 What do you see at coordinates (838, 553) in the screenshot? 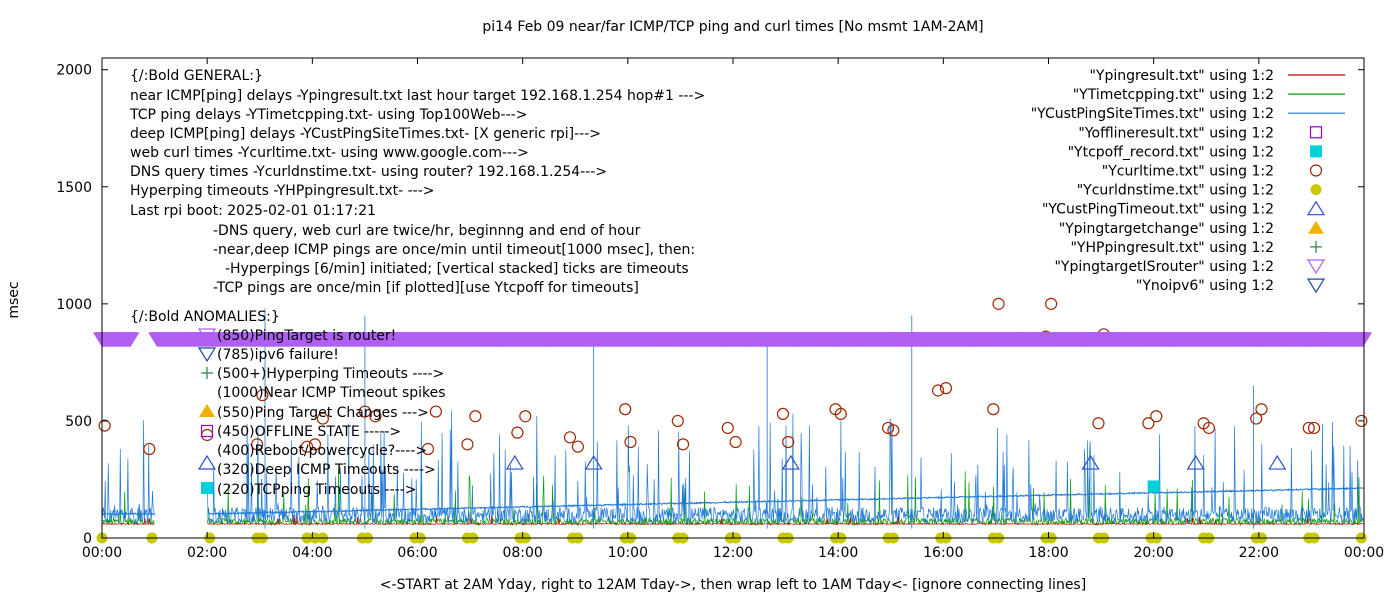
I see `x-tick-label: 14:00` at bounding box center [838, 553].